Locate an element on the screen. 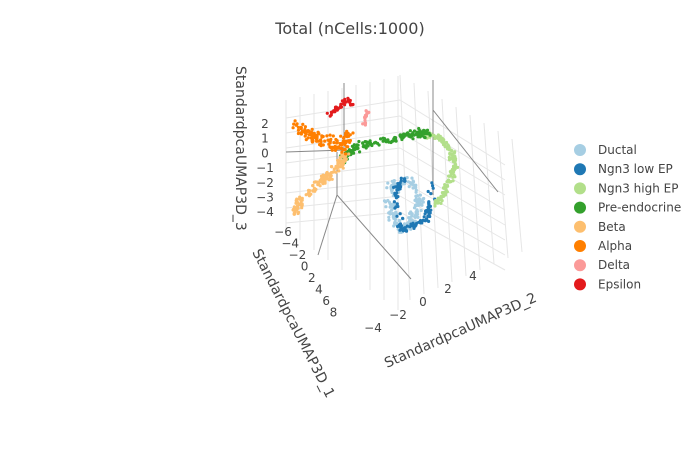 This screenshot has height=450, width=700. legend-item: Ngn3 low EP is located at coordinates (623, 169).